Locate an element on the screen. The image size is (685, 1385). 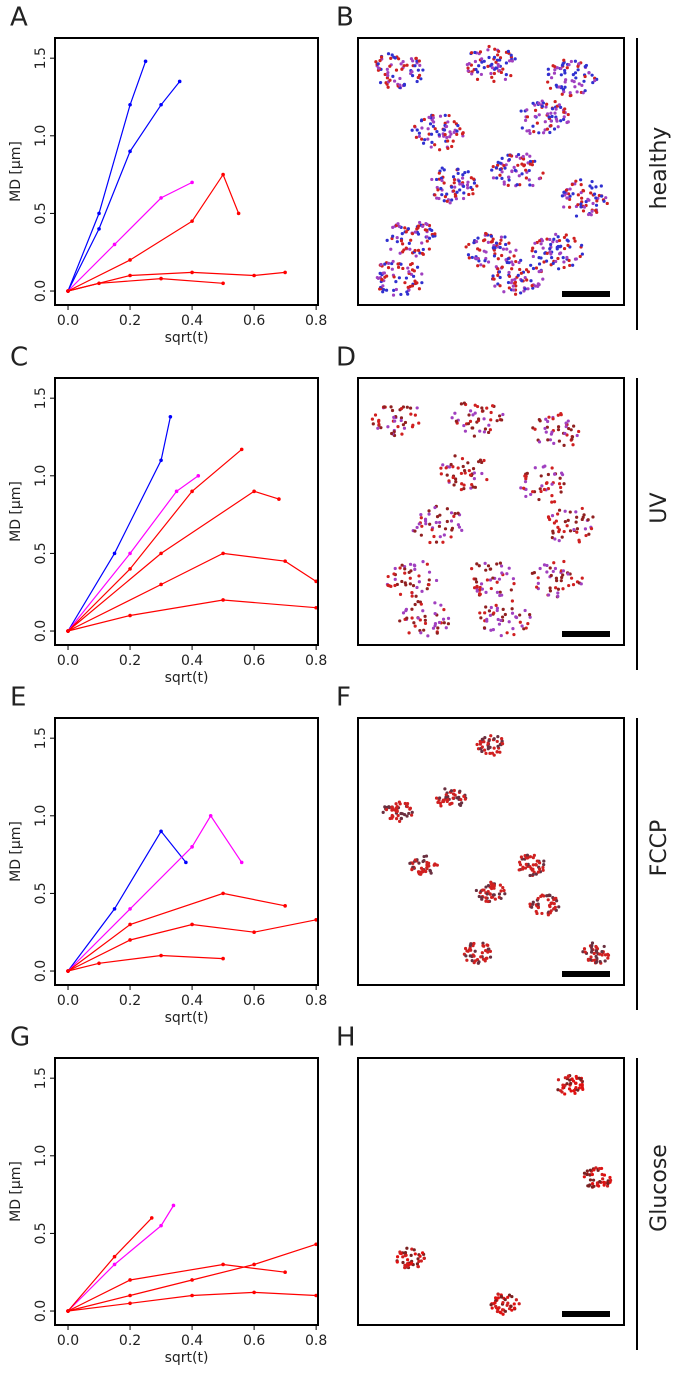
x-tick-label: 0.4 is located at coordinates (192, 321).